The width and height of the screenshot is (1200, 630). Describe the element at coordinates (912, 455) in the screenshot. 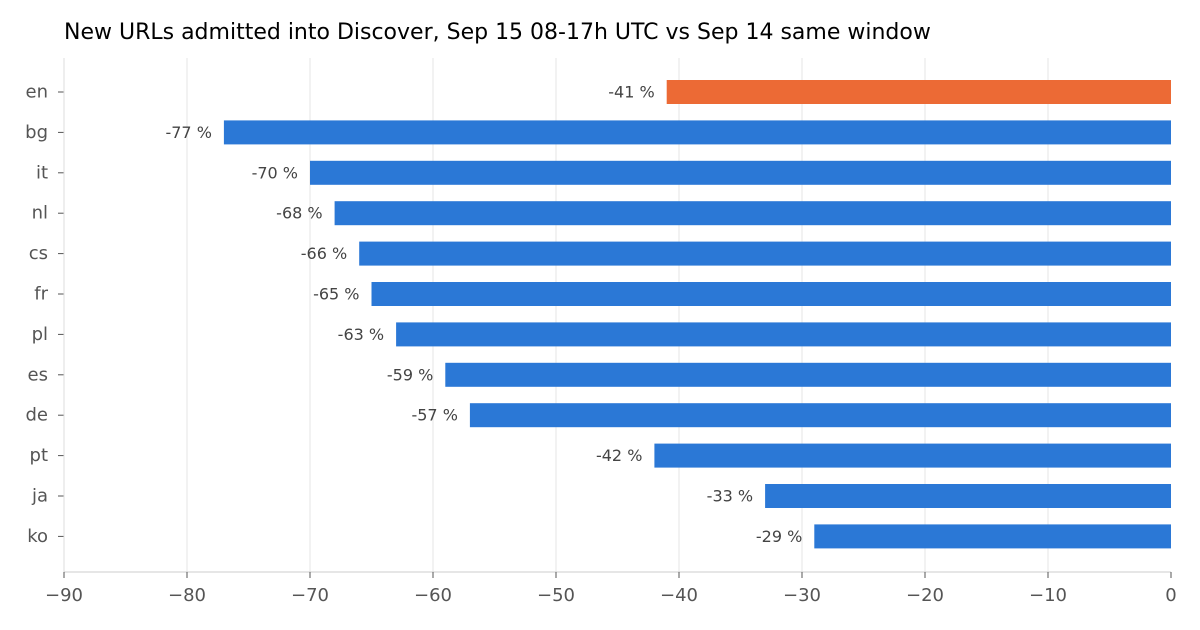

I see `bar-pt` at that location.